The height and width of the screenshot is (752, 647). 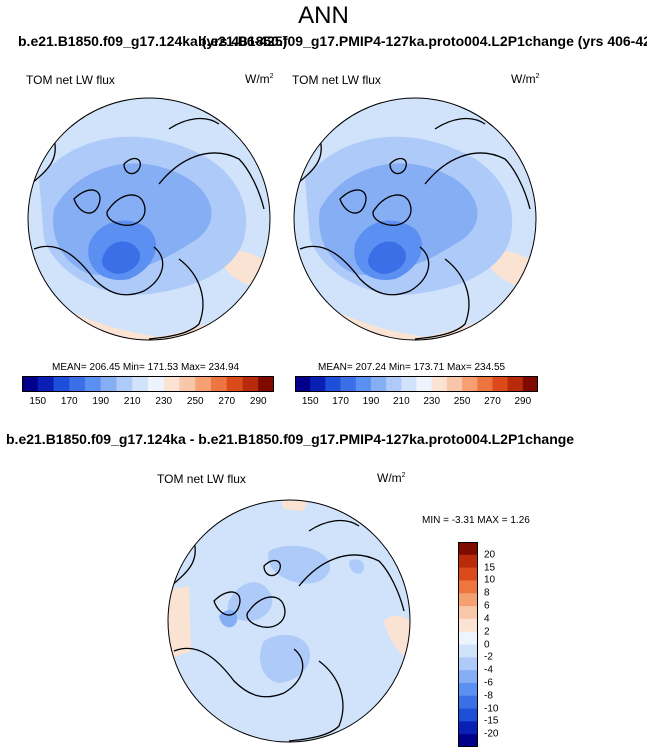 What do you see at coordinates (488, 696) in the screenshot?
I see `colorbar-tick-label: -8` at bounding box center [488, 696].